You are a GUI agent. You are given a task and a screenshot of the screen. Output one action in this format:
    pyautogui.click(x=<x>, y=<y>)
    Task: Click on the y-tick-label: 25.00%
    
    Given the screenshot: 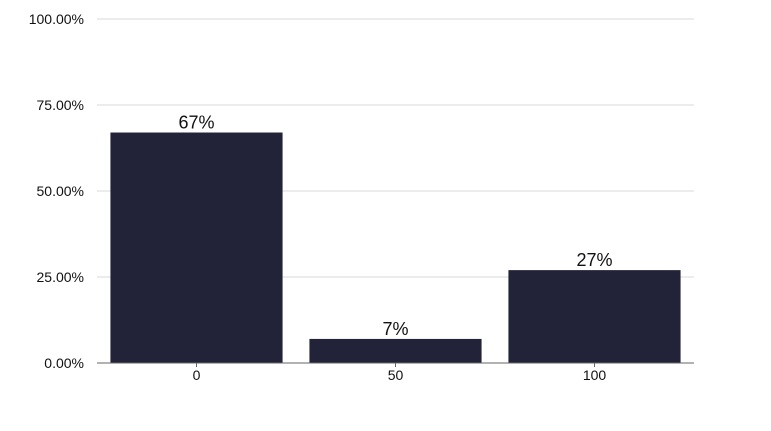 What is the action you would take?
    pyautogui.click(x=60, y=277)
    